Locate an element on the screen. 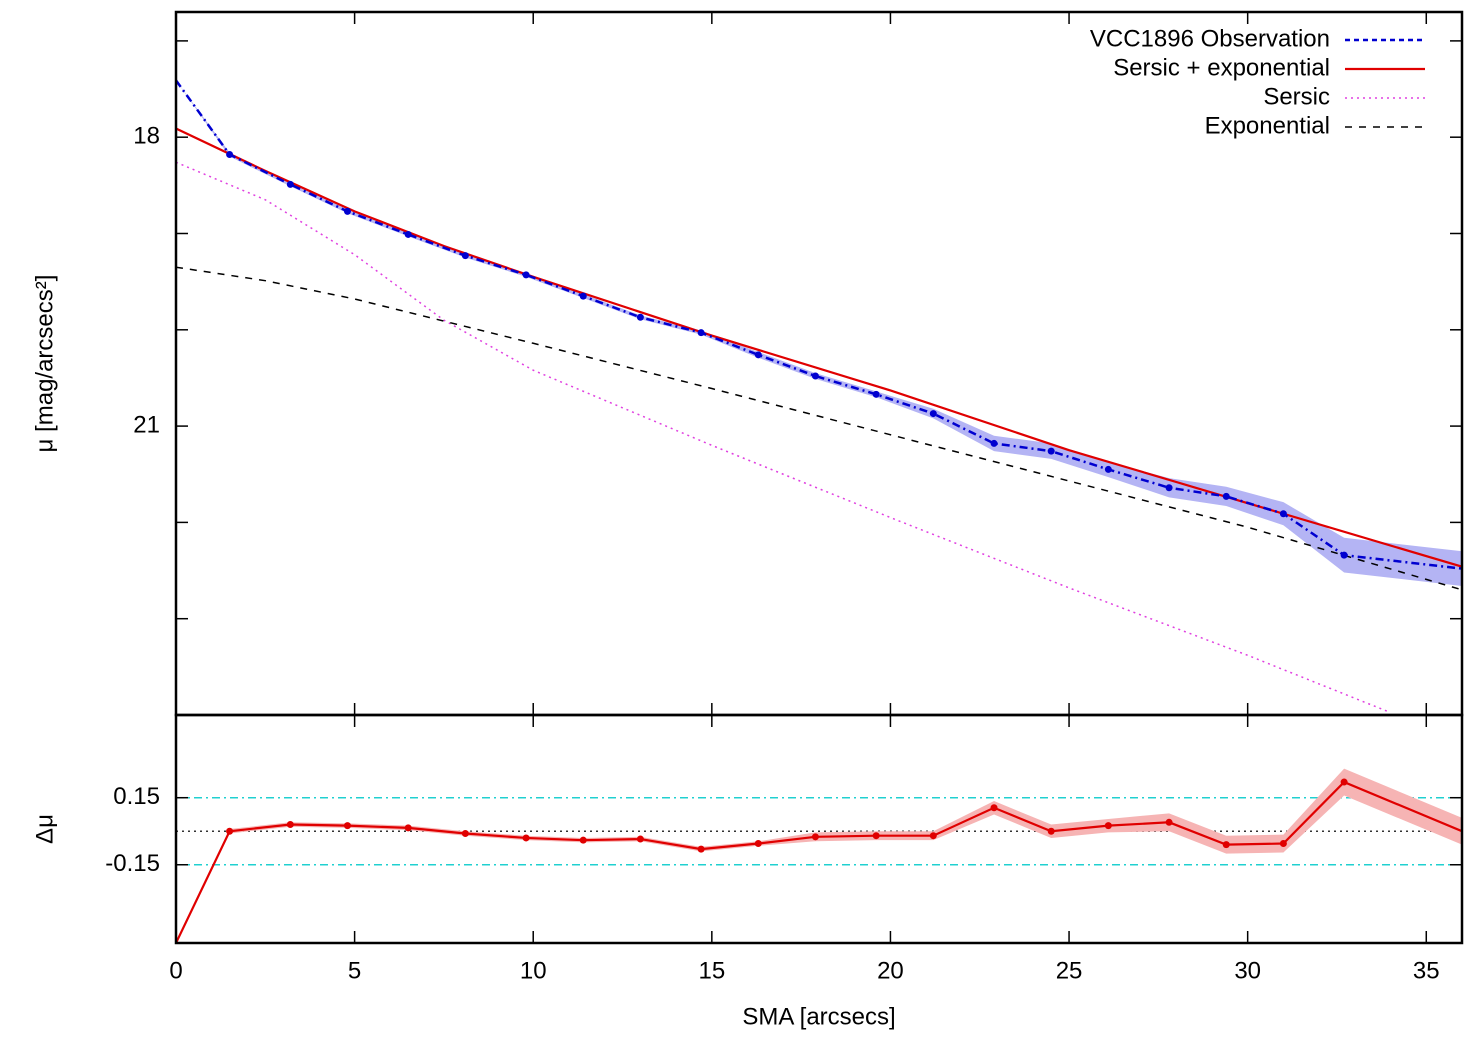 This screenshot has width=1482, height=1044. y-tick-label: 0.15 is located at coordinates (136, 796).